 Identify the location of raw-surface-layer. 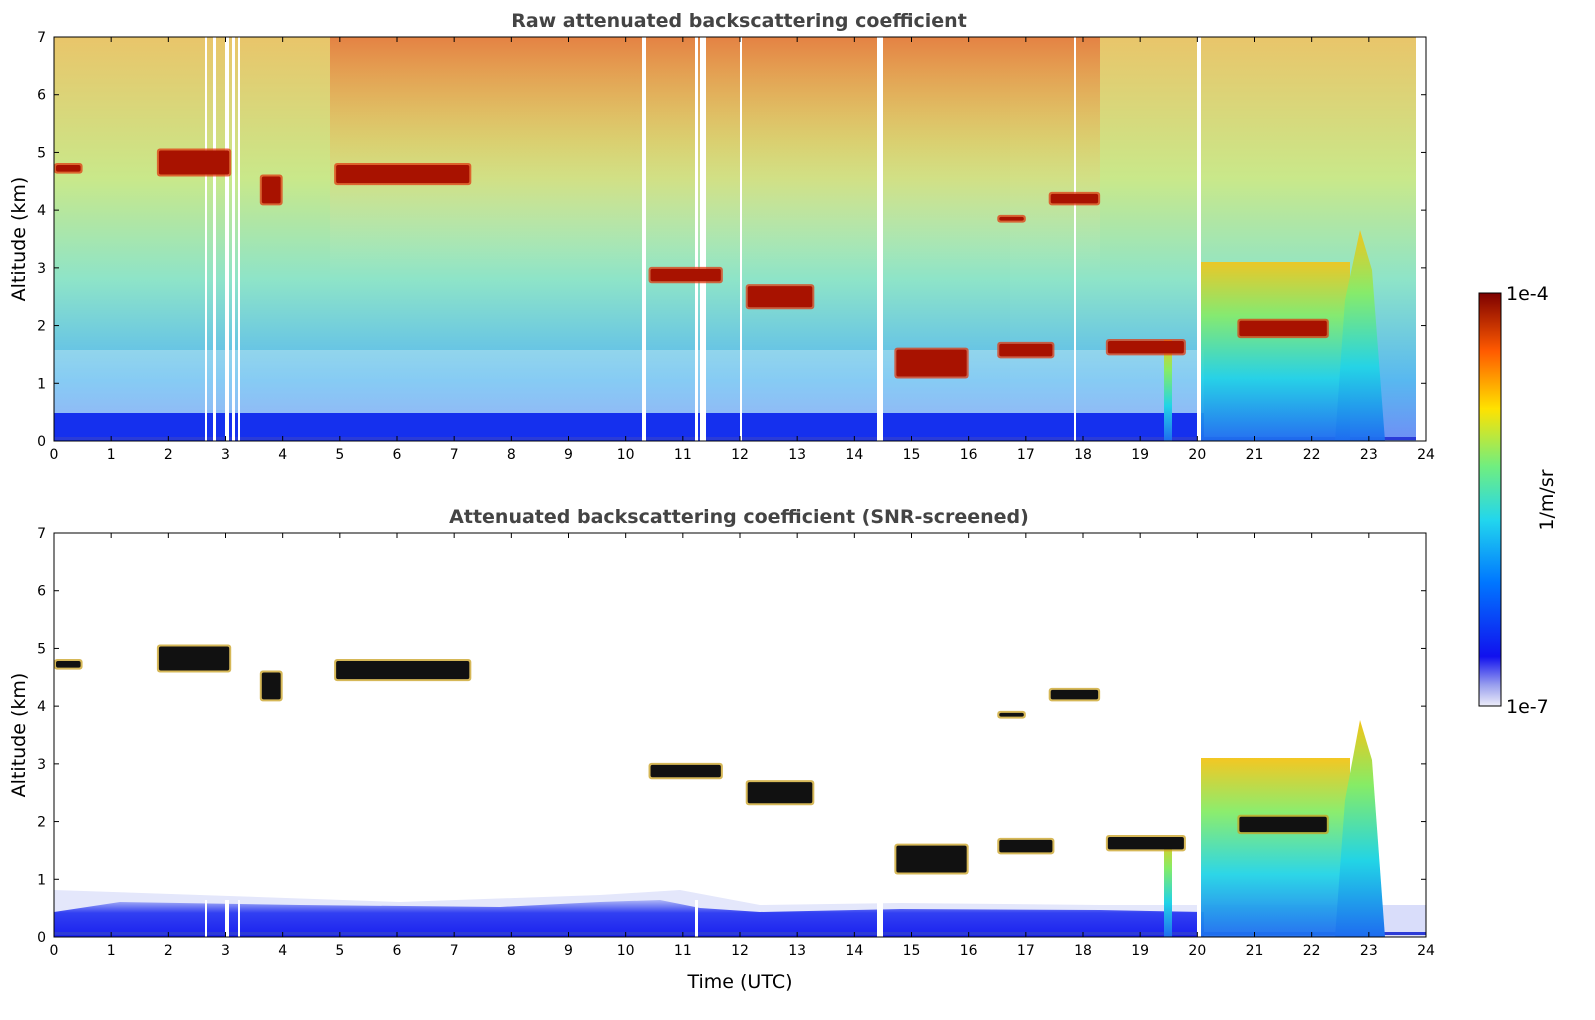
(629, 427).